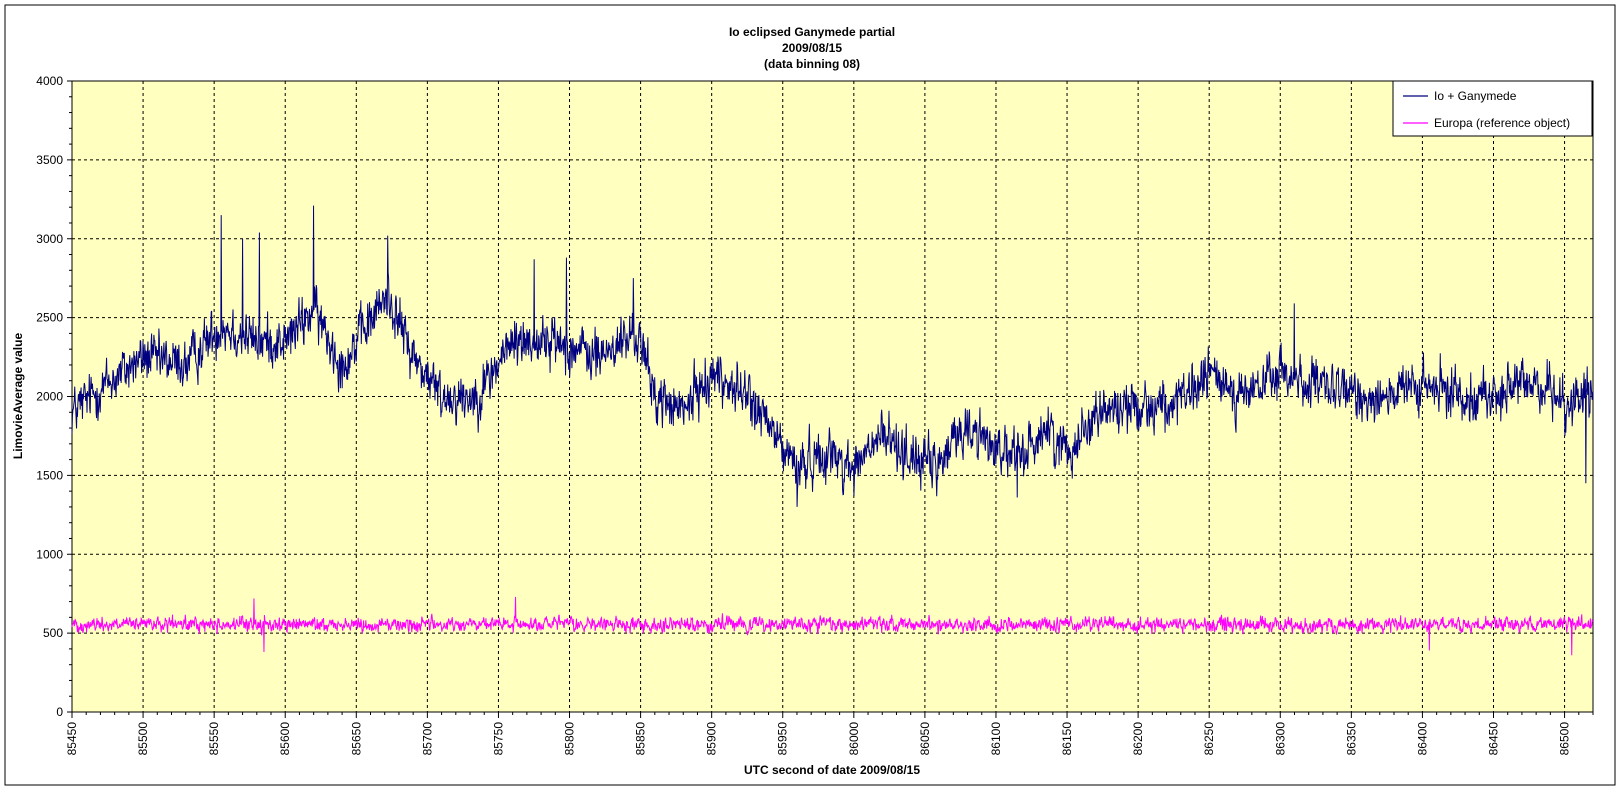 The image size is (1622, 791). What do you see at coordinates (812, 64) in the screenshot?
I see `chart-title-line-3: (data binning 08)` at bounding box center [812, 64].